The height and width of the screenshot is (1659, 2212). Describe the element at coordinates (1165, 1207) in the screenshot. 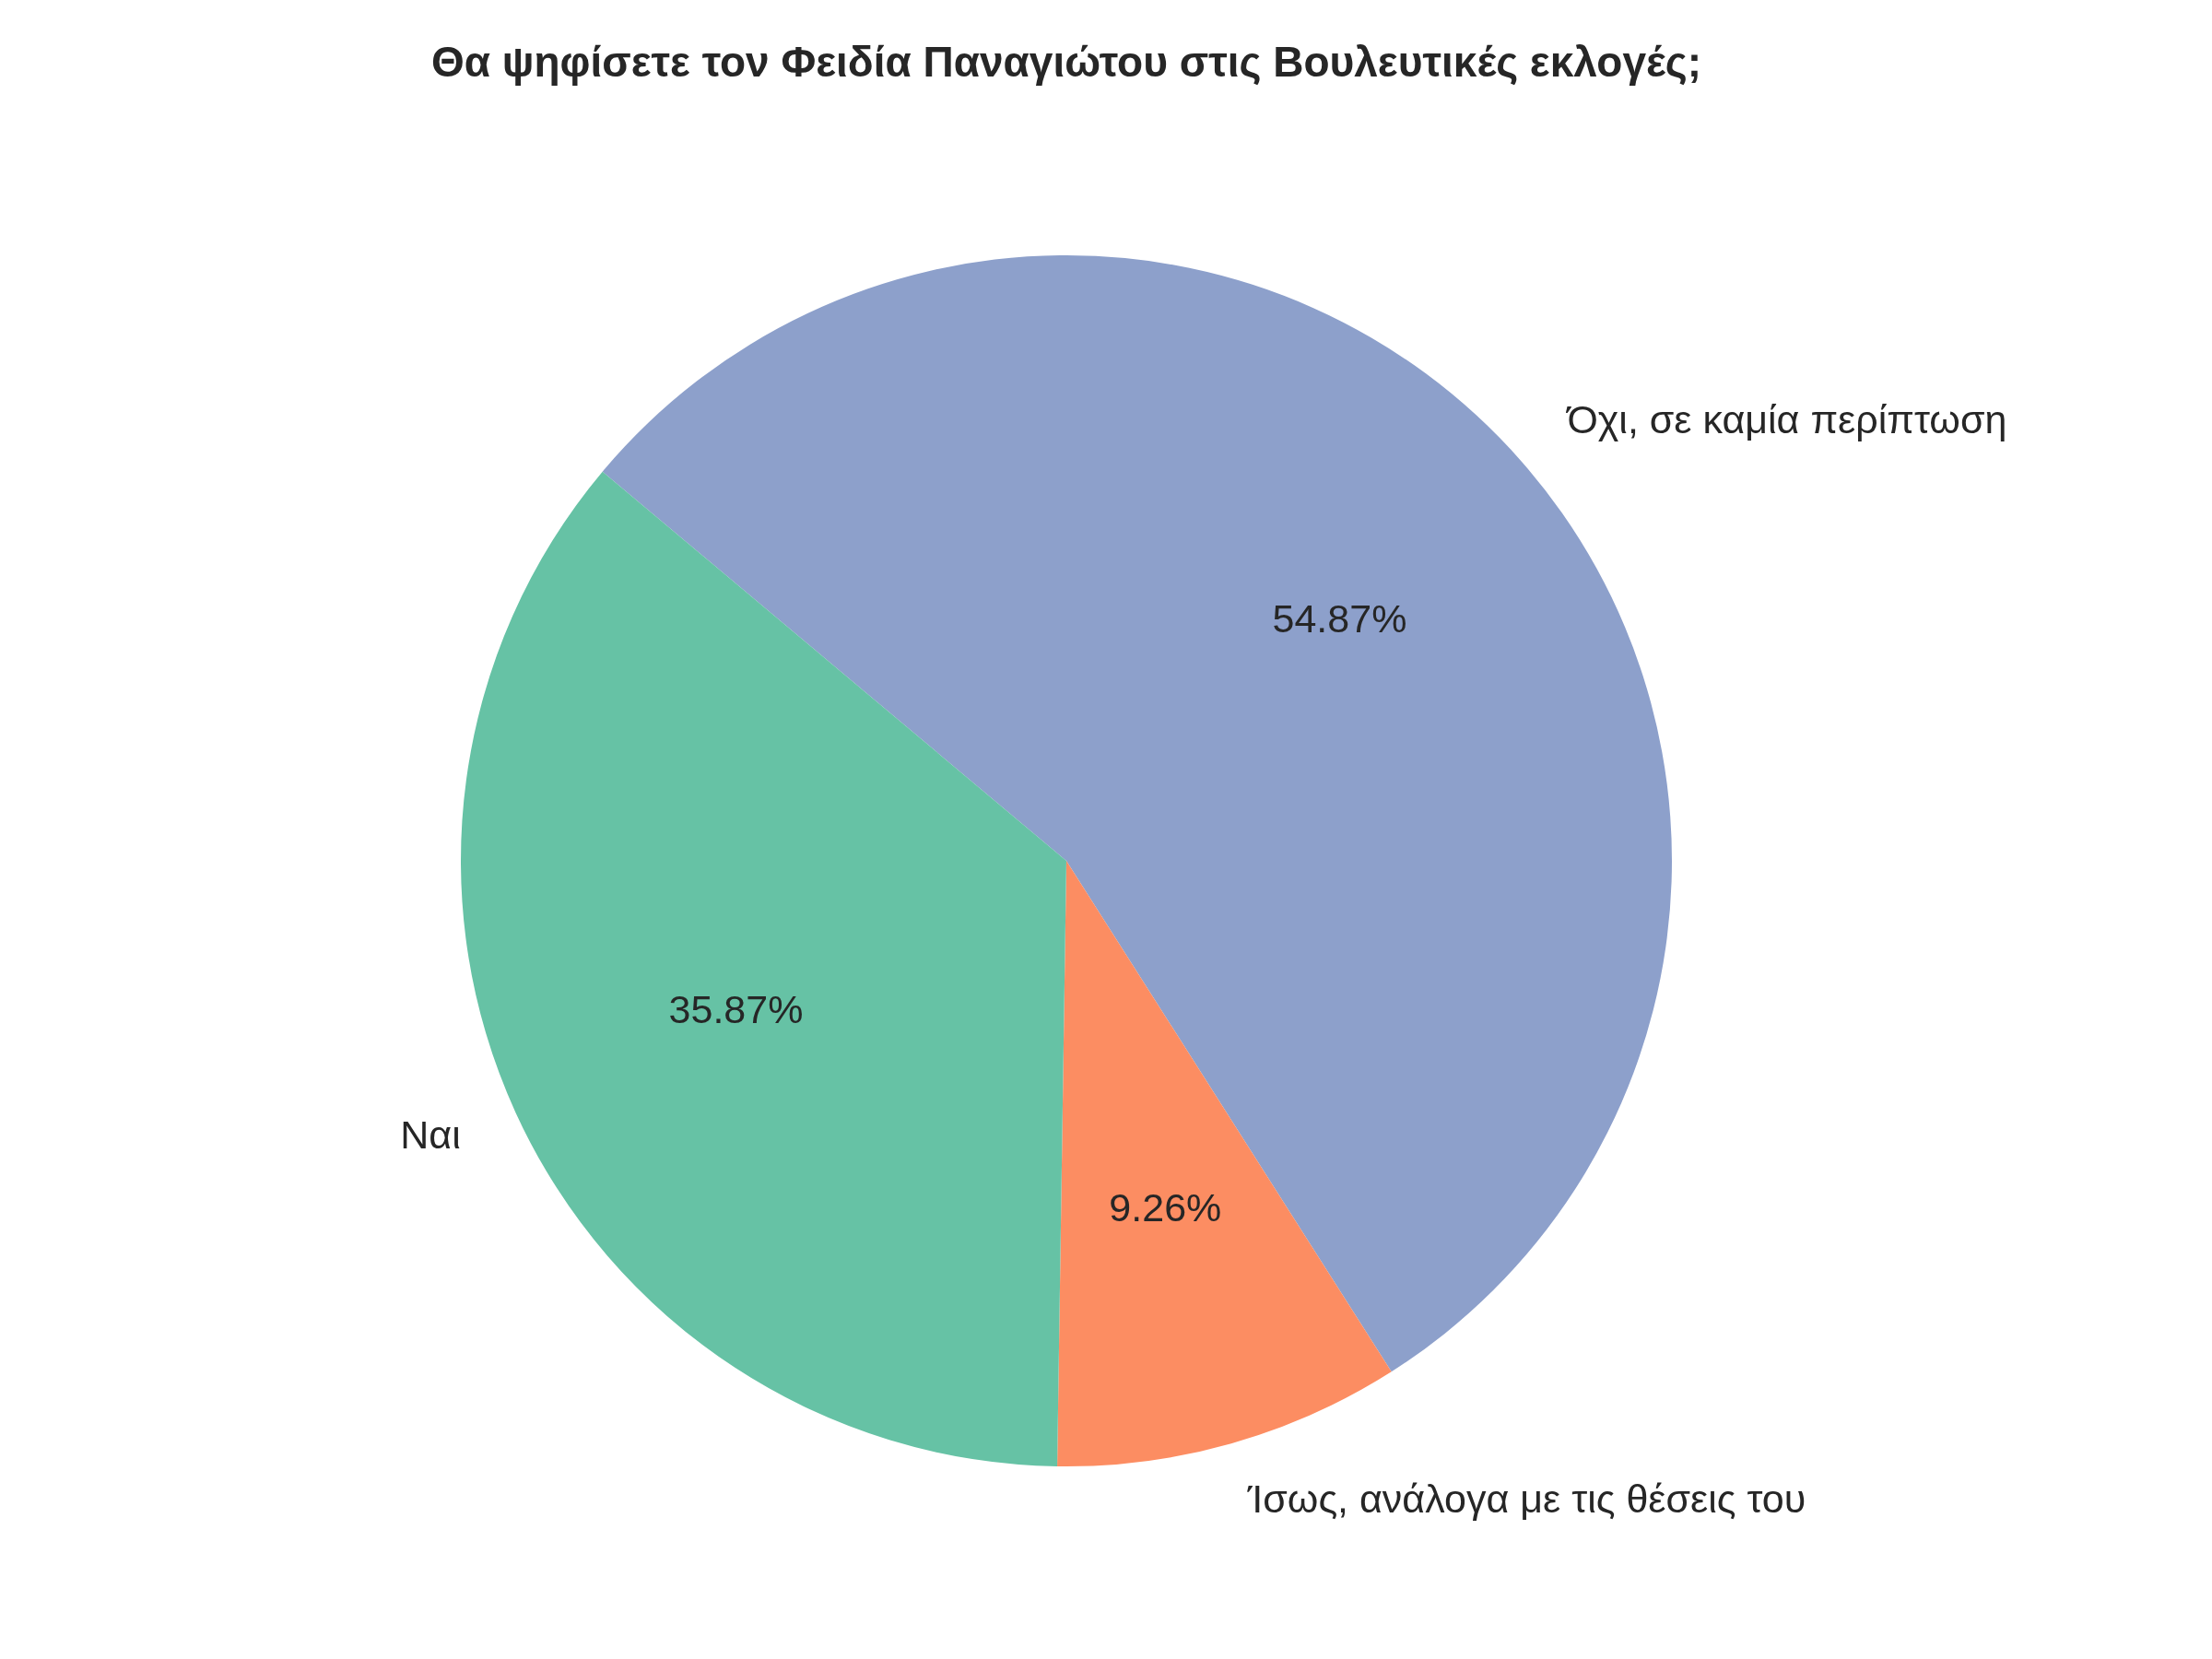

I see `data-label: 9.26%` at that location.